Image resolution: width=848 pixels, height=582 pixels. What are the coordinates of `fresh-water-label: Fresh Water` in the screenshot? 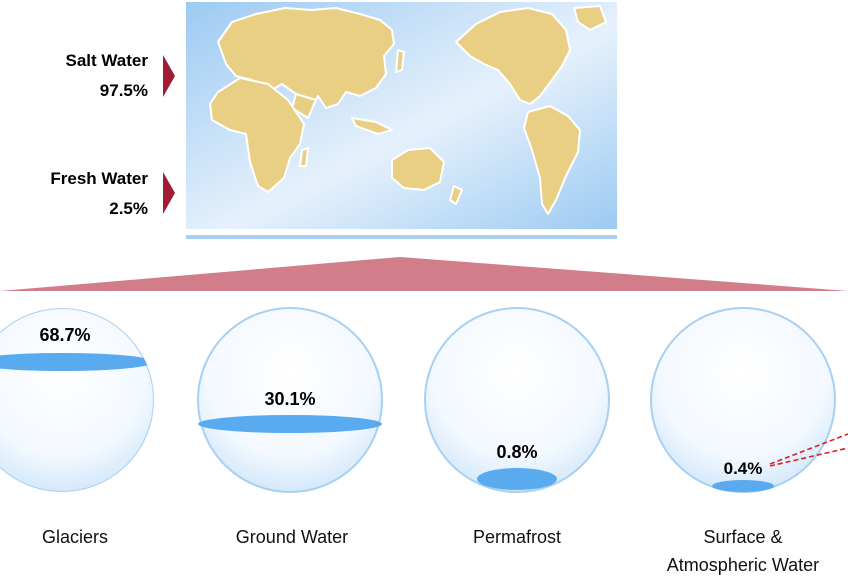 It's located at (99, 178).